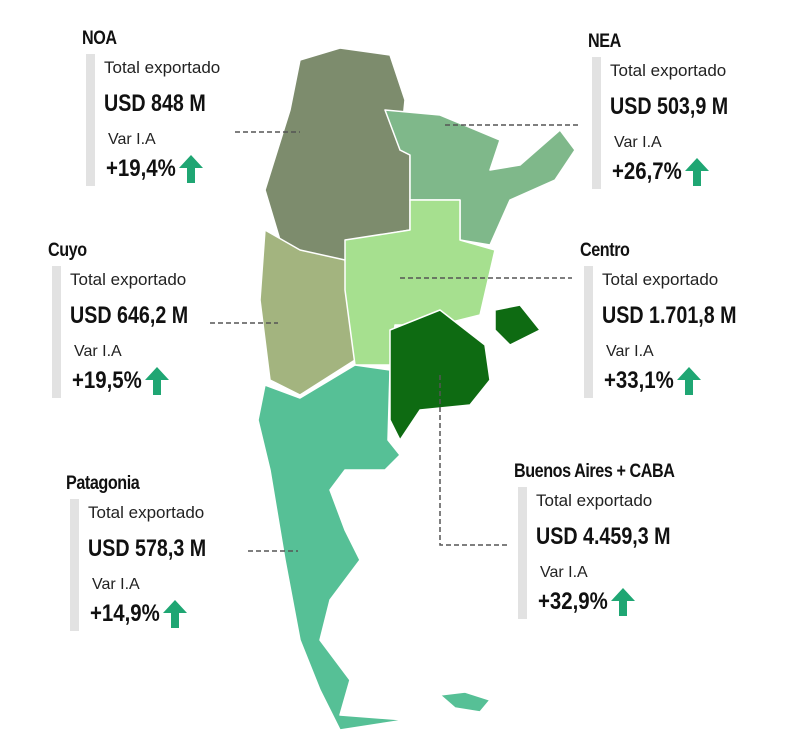 This screenshot has height=743, width=807. I want to click on export-value: USD 578,3 M, so click(147, 548).